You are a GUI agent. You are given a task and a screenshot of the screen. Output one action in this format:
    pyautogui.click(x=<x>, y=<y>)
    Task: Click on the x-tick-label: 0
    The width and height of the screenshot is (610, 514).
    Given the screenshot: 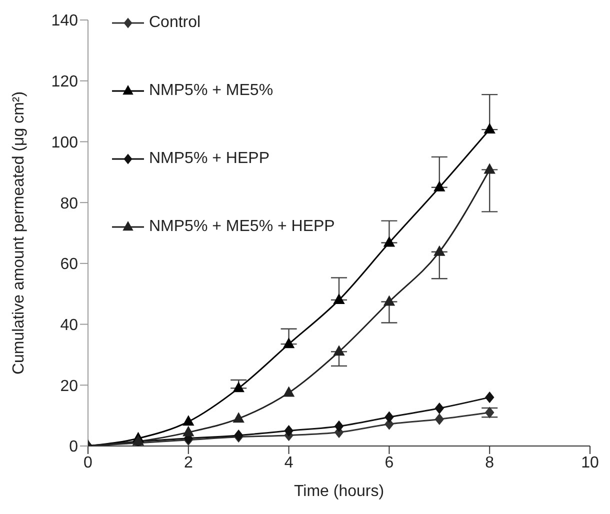 What is the action you would take?
    pyautogui.click(x=88, y=463)
    